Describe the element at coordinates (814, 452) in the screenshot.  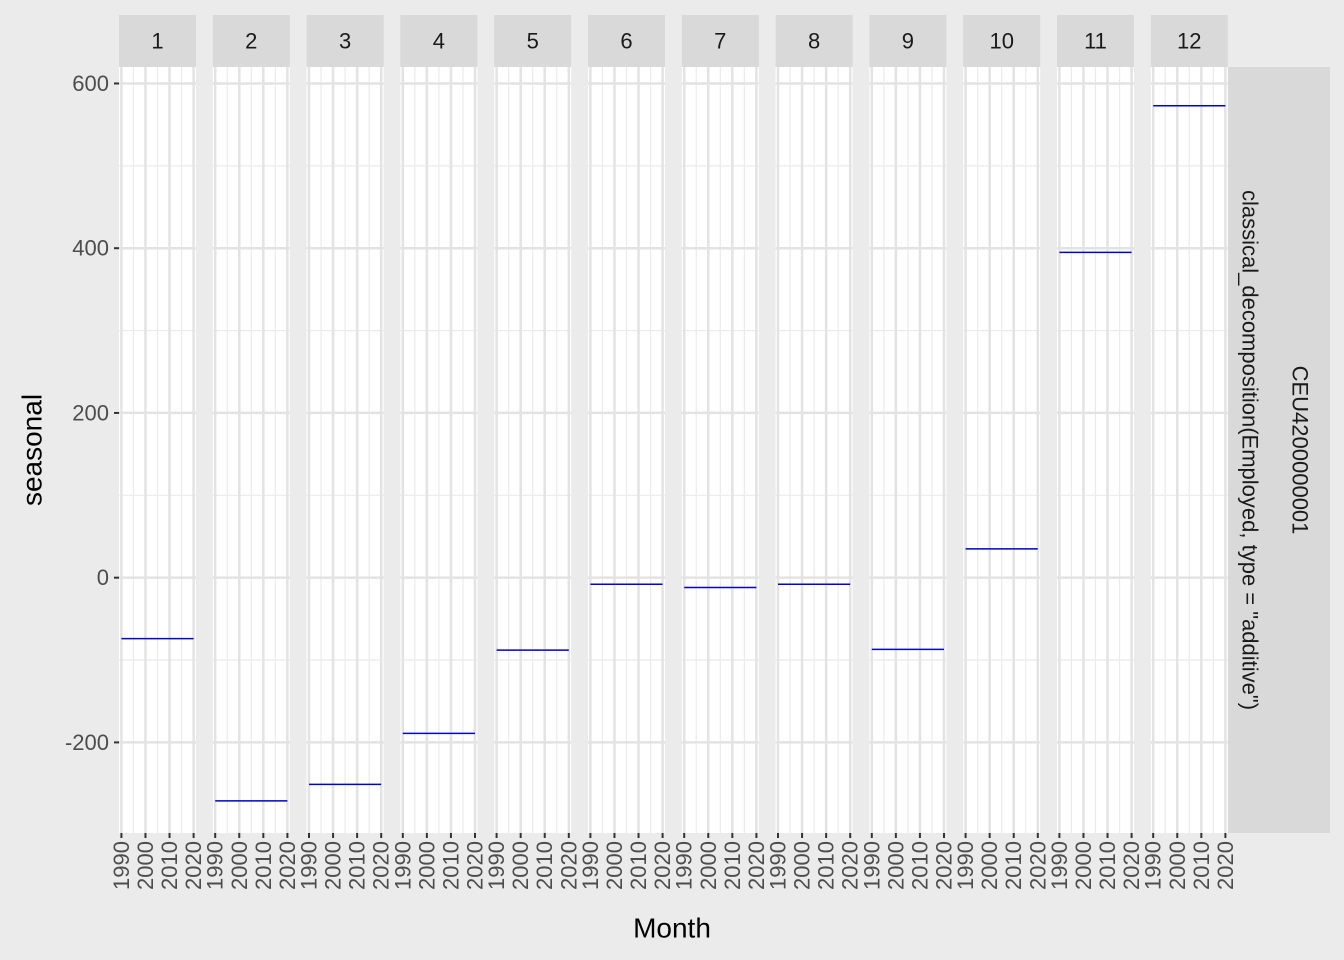
I see `facet-panel-8: 8 1990 2000 2010 2020` at that location.